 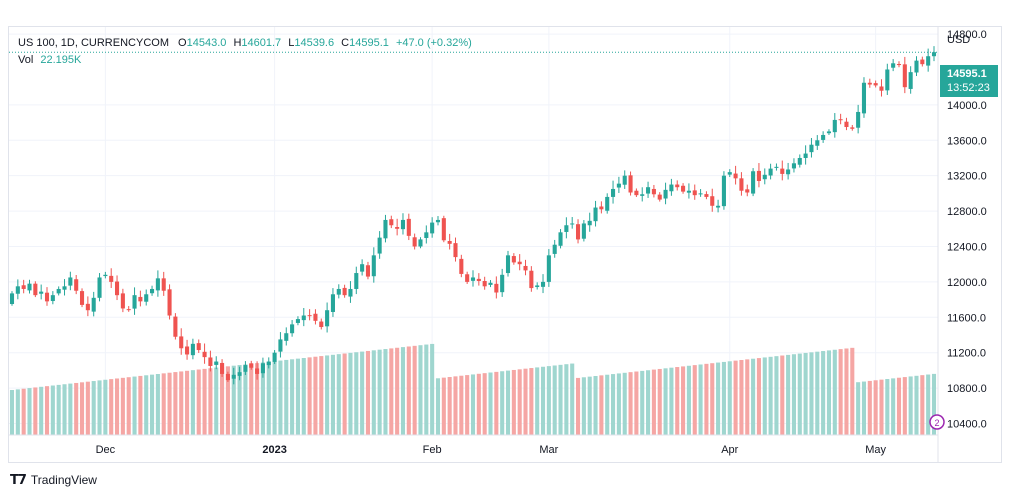 What do you see at coordinates (237, 43) in the screenshot?
I see `high-label: H` at bounding box center [237, 43].